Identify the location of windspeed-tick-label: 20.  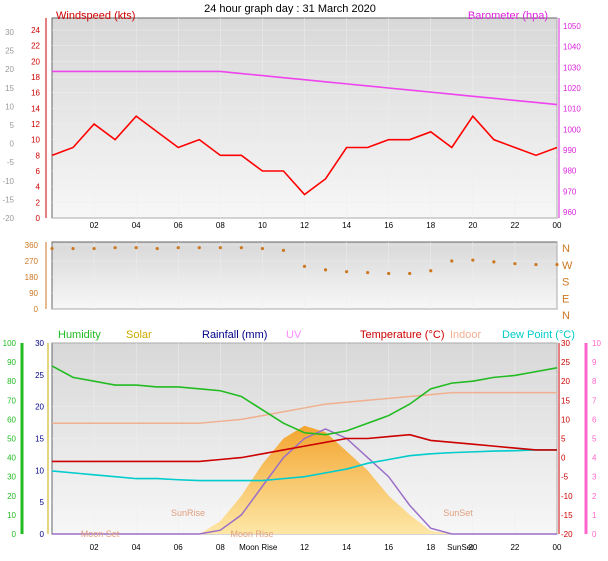
(35, 61).